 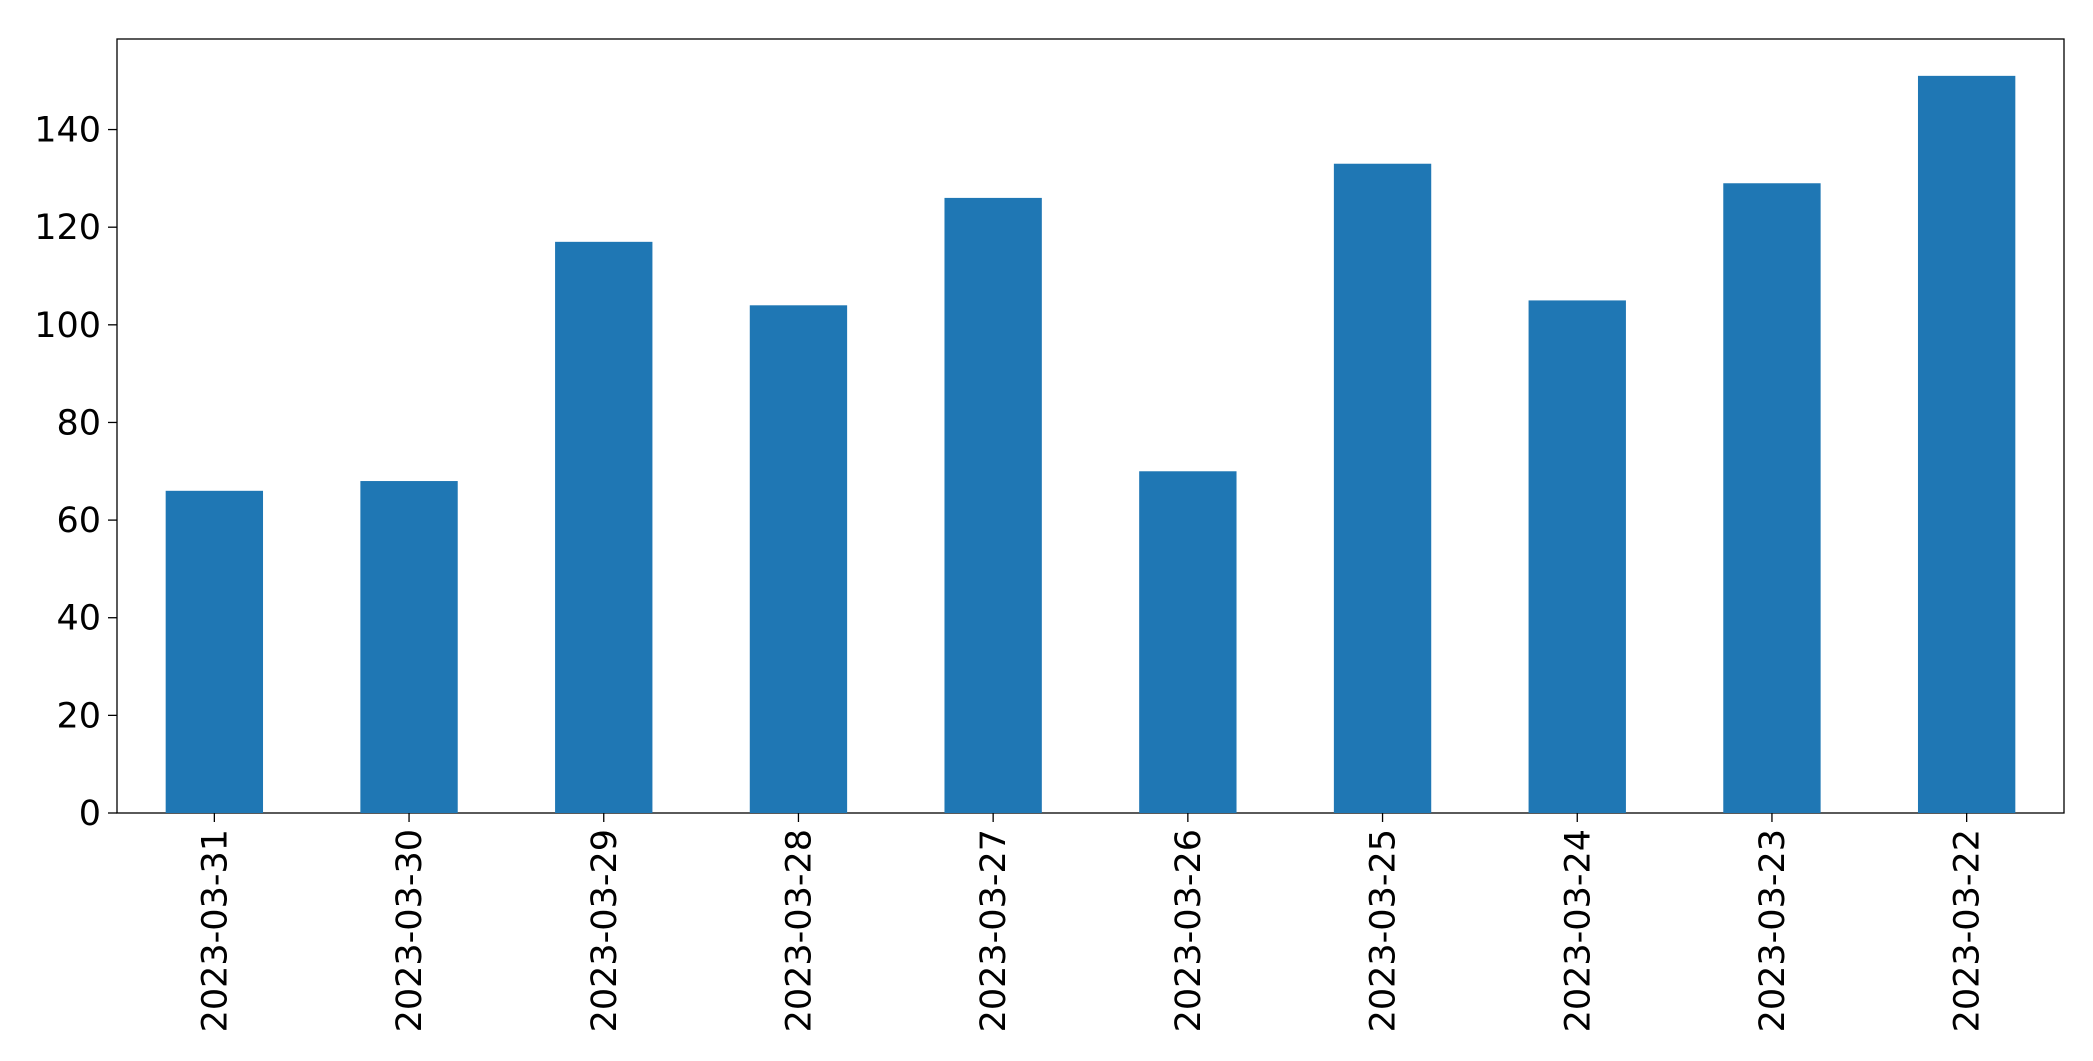 What do you see at coordinates (78, 619) in the screenshot?
I see `y-tick-label: 40` at bounding box center [78, 619].